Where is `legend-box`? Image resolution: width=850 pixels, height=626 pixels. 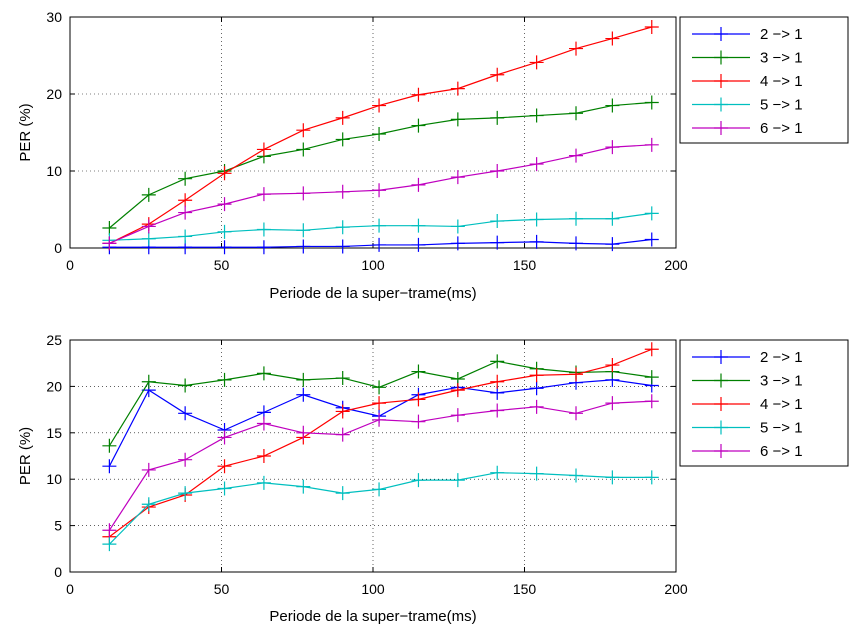 legend-box is located at coordinates (764, 403).